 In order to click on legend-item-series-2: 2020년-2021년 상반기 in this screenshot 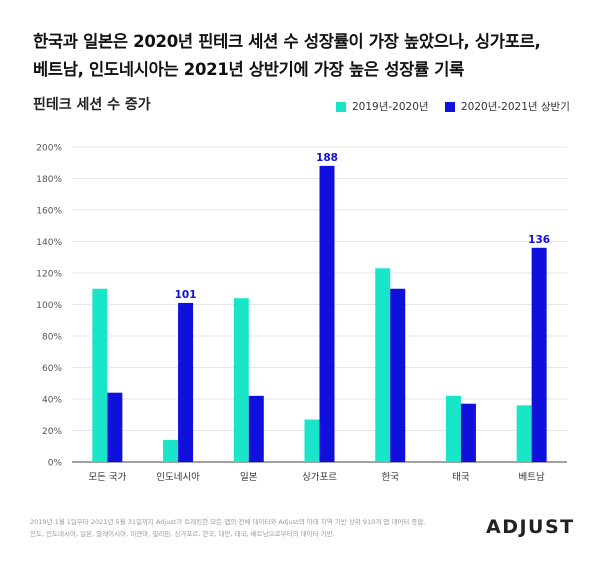, I will do `click(507, 106)`.